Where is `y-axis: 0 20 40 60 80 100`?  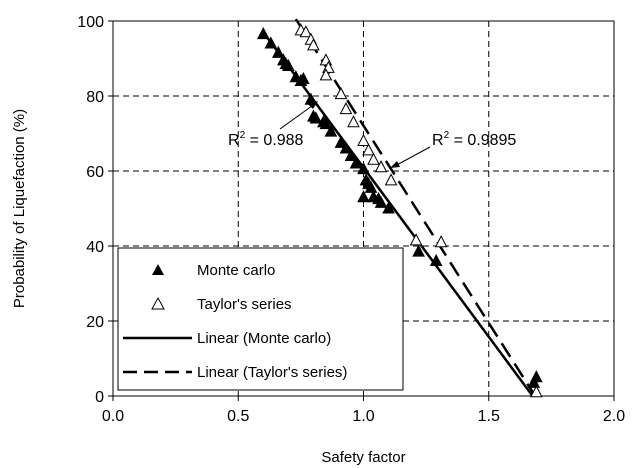
y-axis: 0 20 40 60 80 100 is located at coordinates (95, 210).